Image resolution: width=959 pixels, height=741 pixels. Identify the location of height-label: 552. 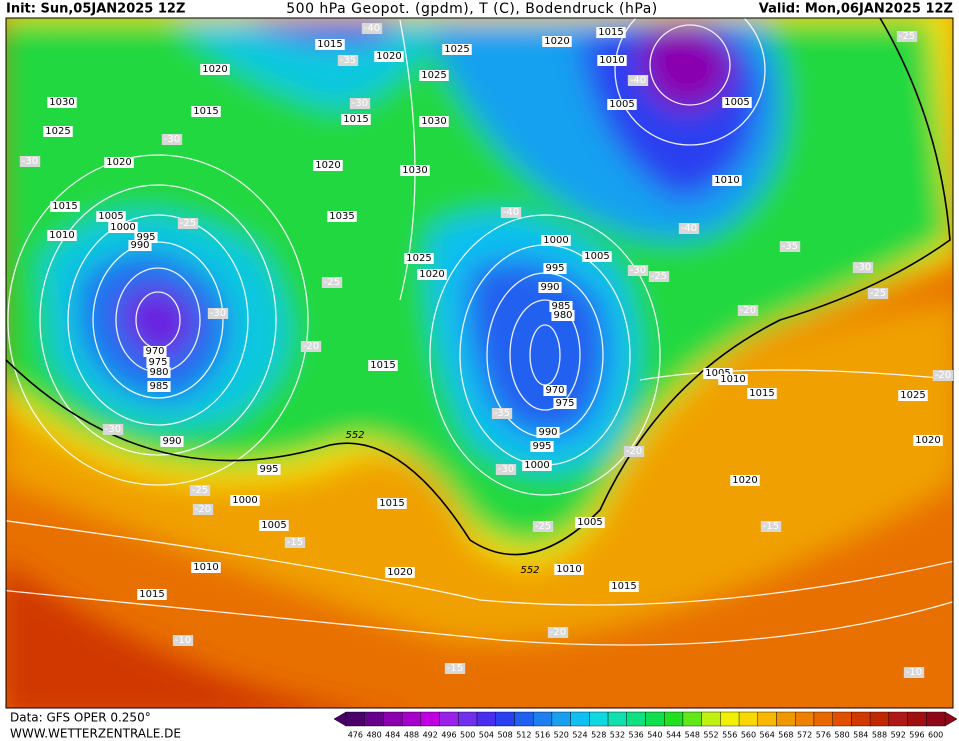
(529, 570).